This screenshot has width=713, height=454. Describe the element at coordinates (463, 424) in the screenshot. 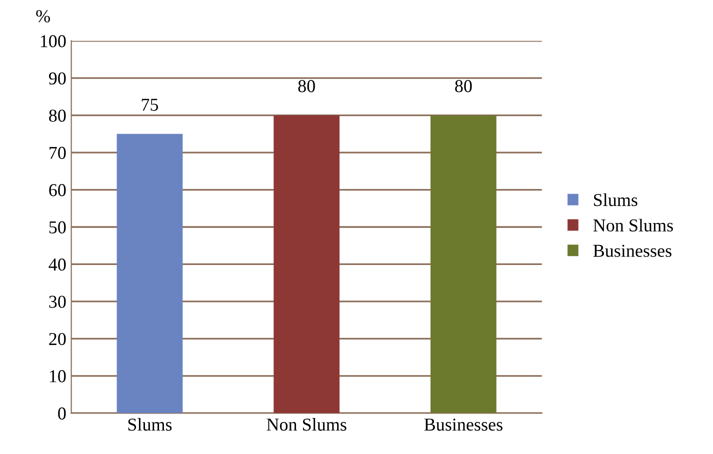

I see `x-tick-label: Businesses` at that location.